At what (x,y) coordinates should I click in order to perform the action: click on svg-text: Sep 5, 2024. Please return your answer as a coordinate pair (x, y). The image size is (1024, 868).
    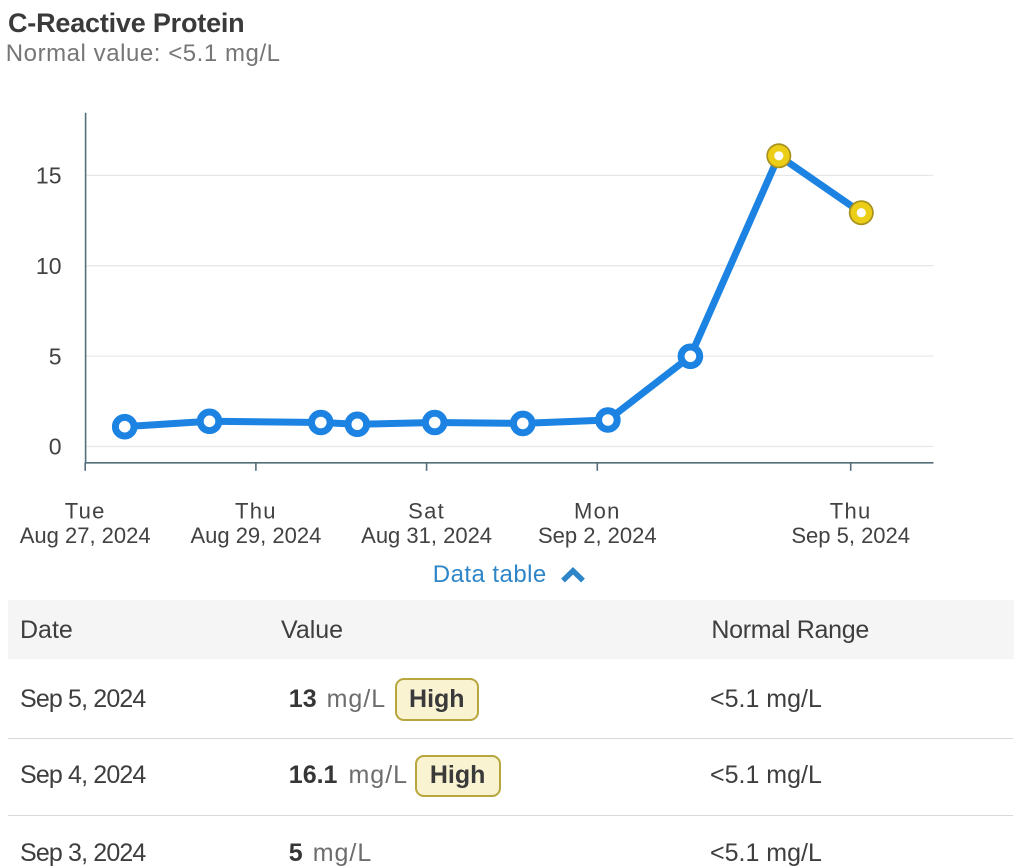
    Looking at the image, I should click on (850, 535).